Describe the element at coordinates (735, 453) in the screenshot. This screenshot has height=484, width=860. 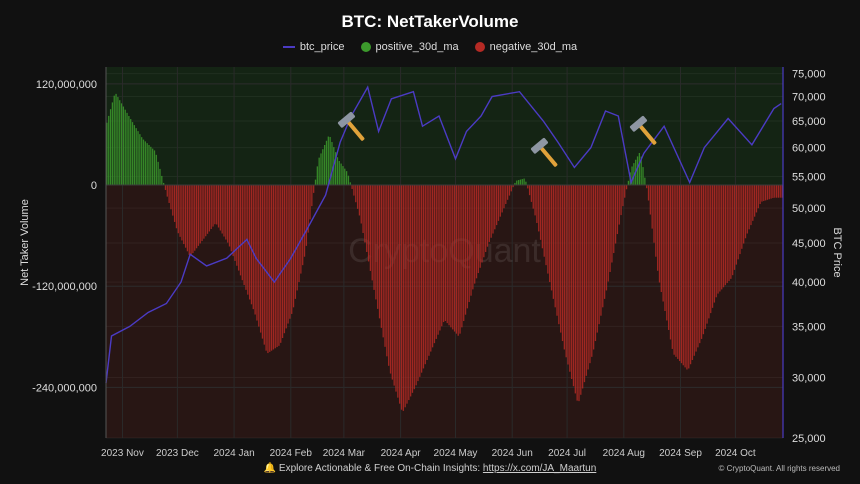
I see `x-tick-label: 2024 Oct` at that location.